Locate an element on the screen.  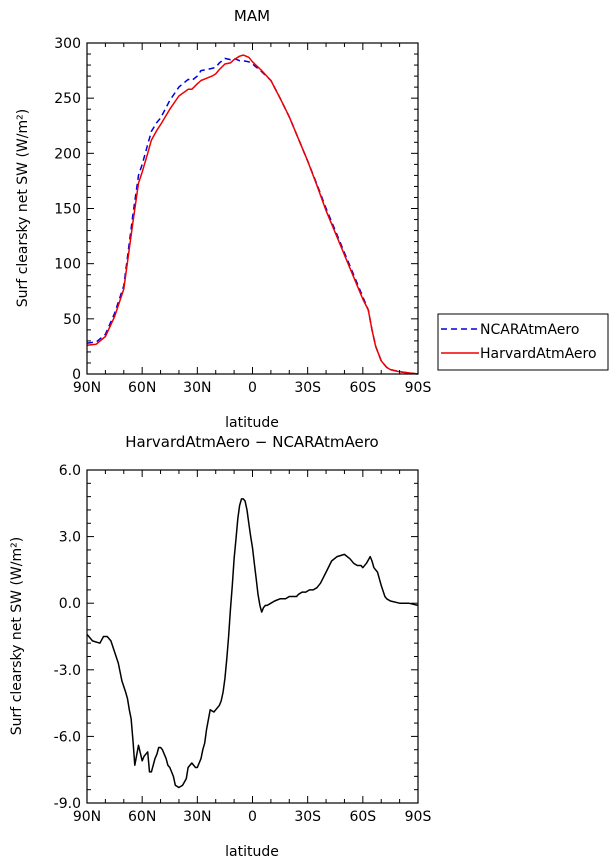
top-x-tick-label: 30N is located at coordinates (197, 388).